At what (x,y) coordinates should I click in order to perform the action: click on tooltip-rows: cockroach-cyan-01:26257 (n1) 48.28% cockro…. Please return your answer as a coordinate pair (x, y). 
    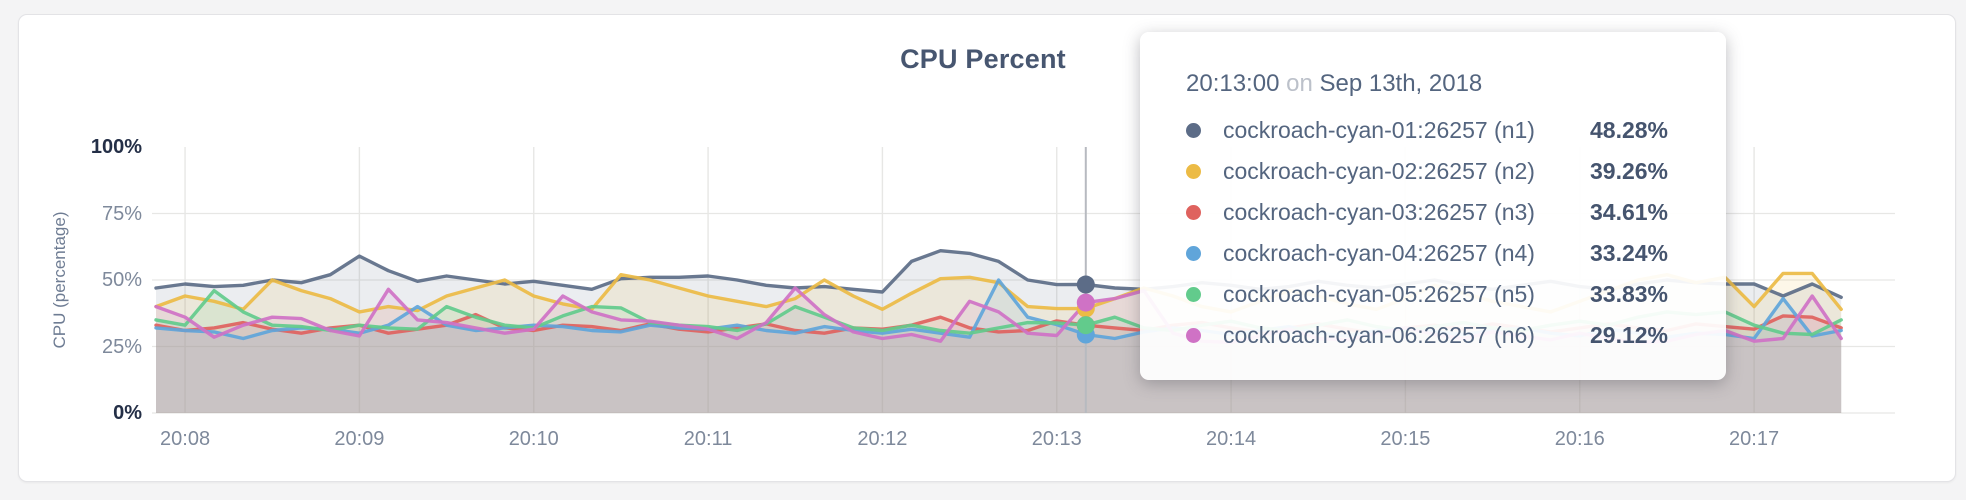
    Looking at the image, I should click on (1427, 233).